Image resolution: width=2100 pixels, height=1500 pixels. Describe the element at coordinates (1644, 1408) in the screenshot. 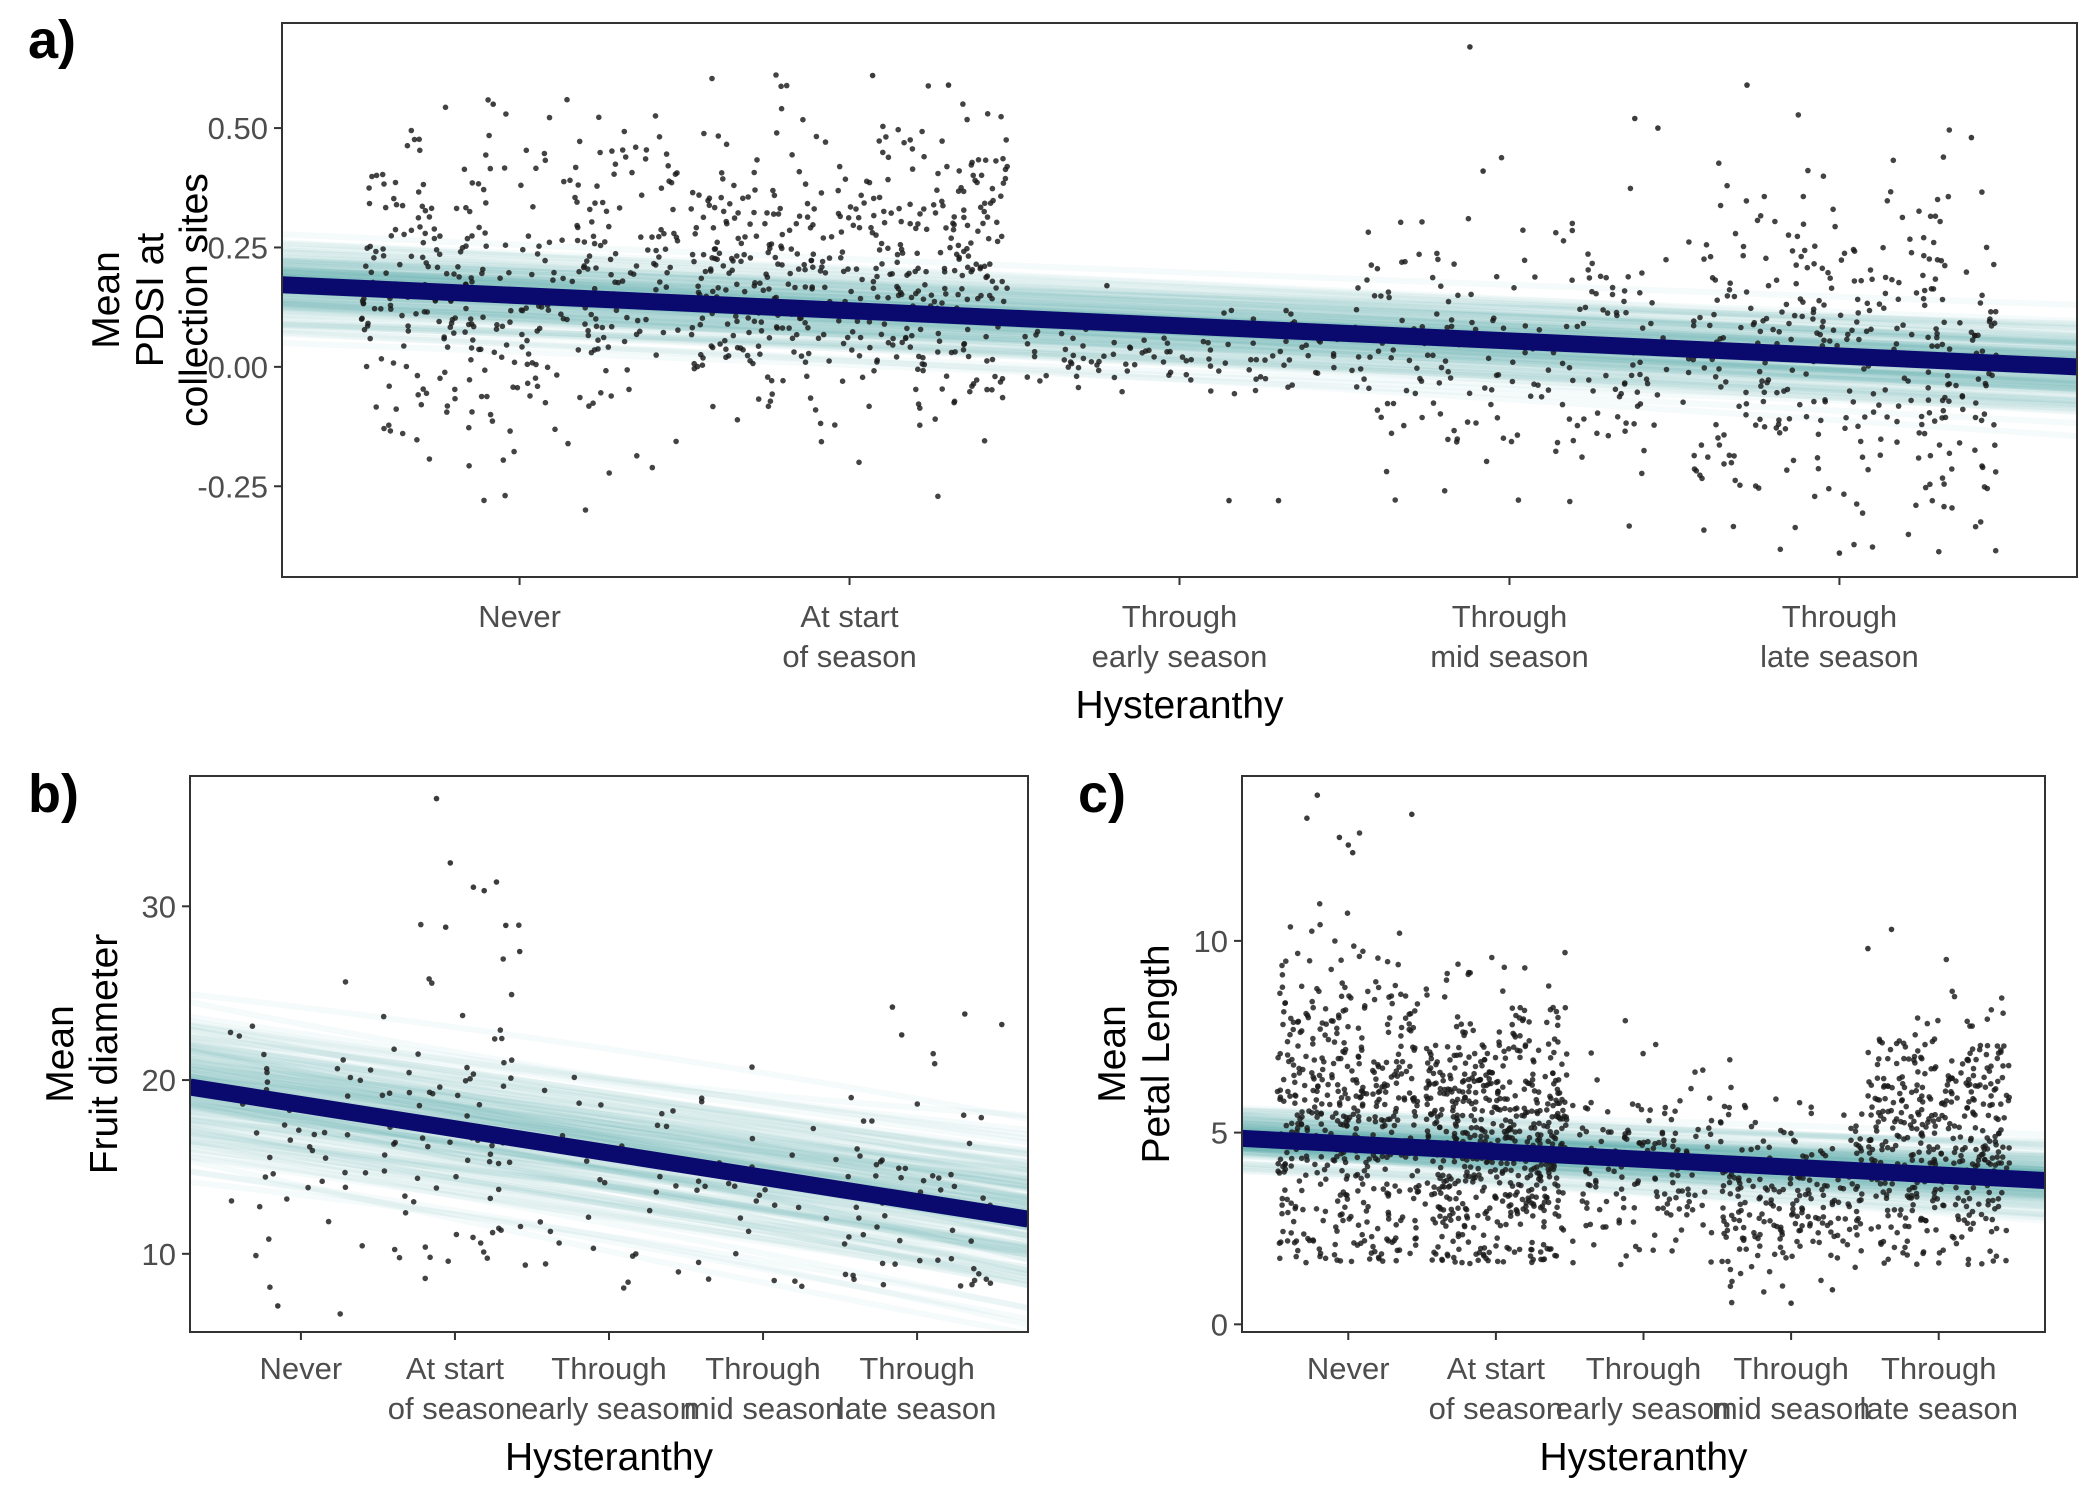

I see `x-tick-label-line: early season` at that location.